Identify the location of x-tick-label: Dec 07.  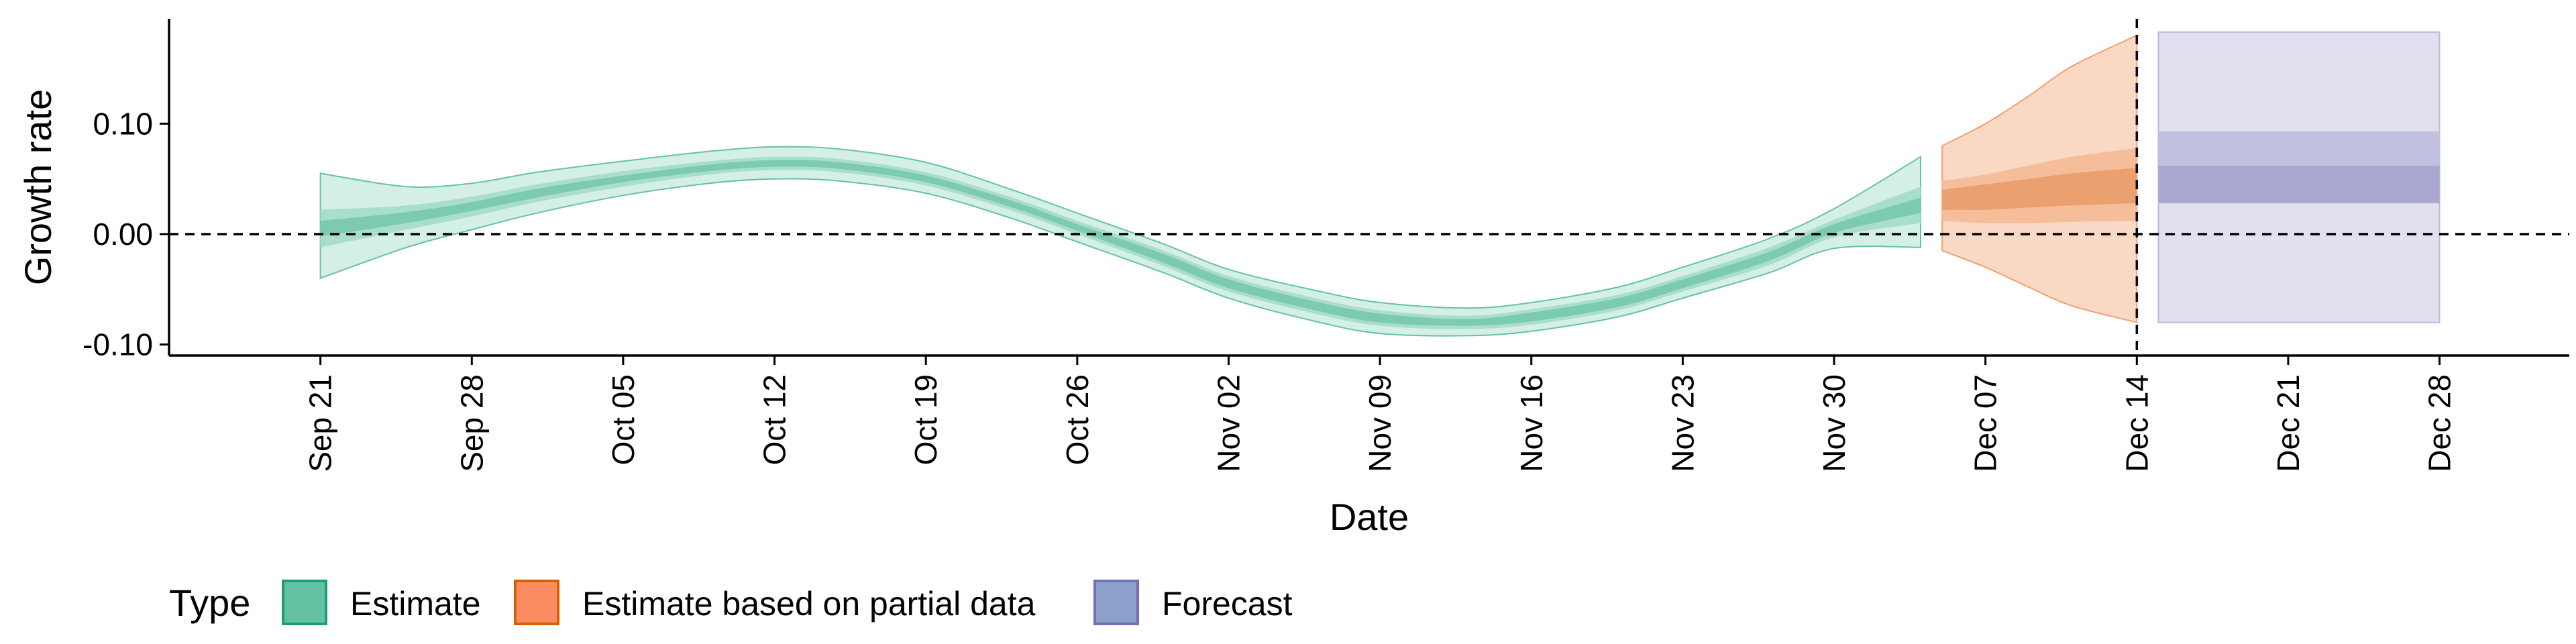
(1985, 423).